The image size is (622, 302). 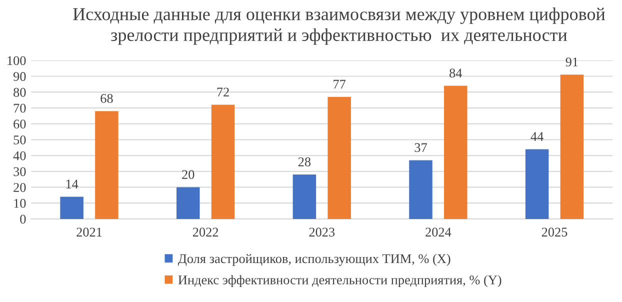 What do you see at coordinates (20, 187) in the screenshot?
I see `y-tick-label: 20` at bounding box center [20, 187].